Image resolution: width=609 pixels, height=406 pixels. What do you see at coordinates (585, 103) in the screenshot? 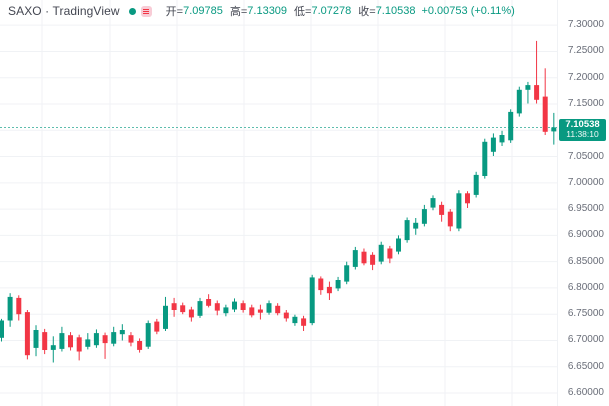
I see `price-tick-label: 7.15000` at bounding box center [585, 103].